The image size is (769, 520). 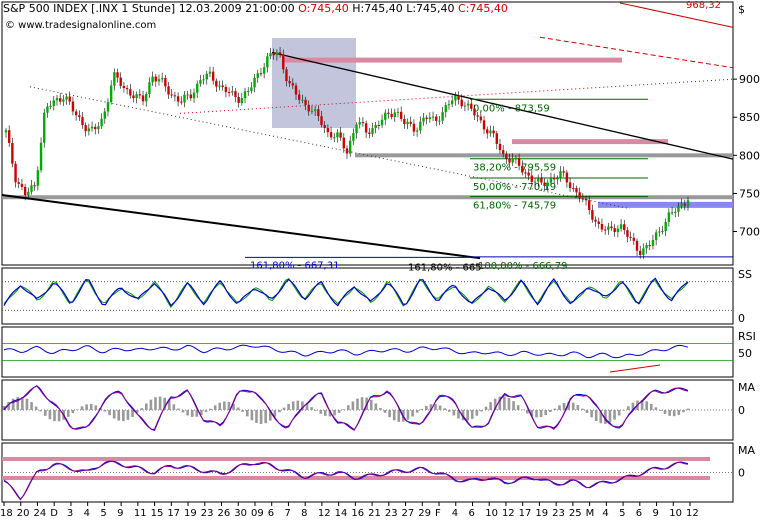 What do you see at coordinates (445, 267) in the screenshot?
I see `ext-label-black: 161,80% - 665` at bounding box center [445, 267].